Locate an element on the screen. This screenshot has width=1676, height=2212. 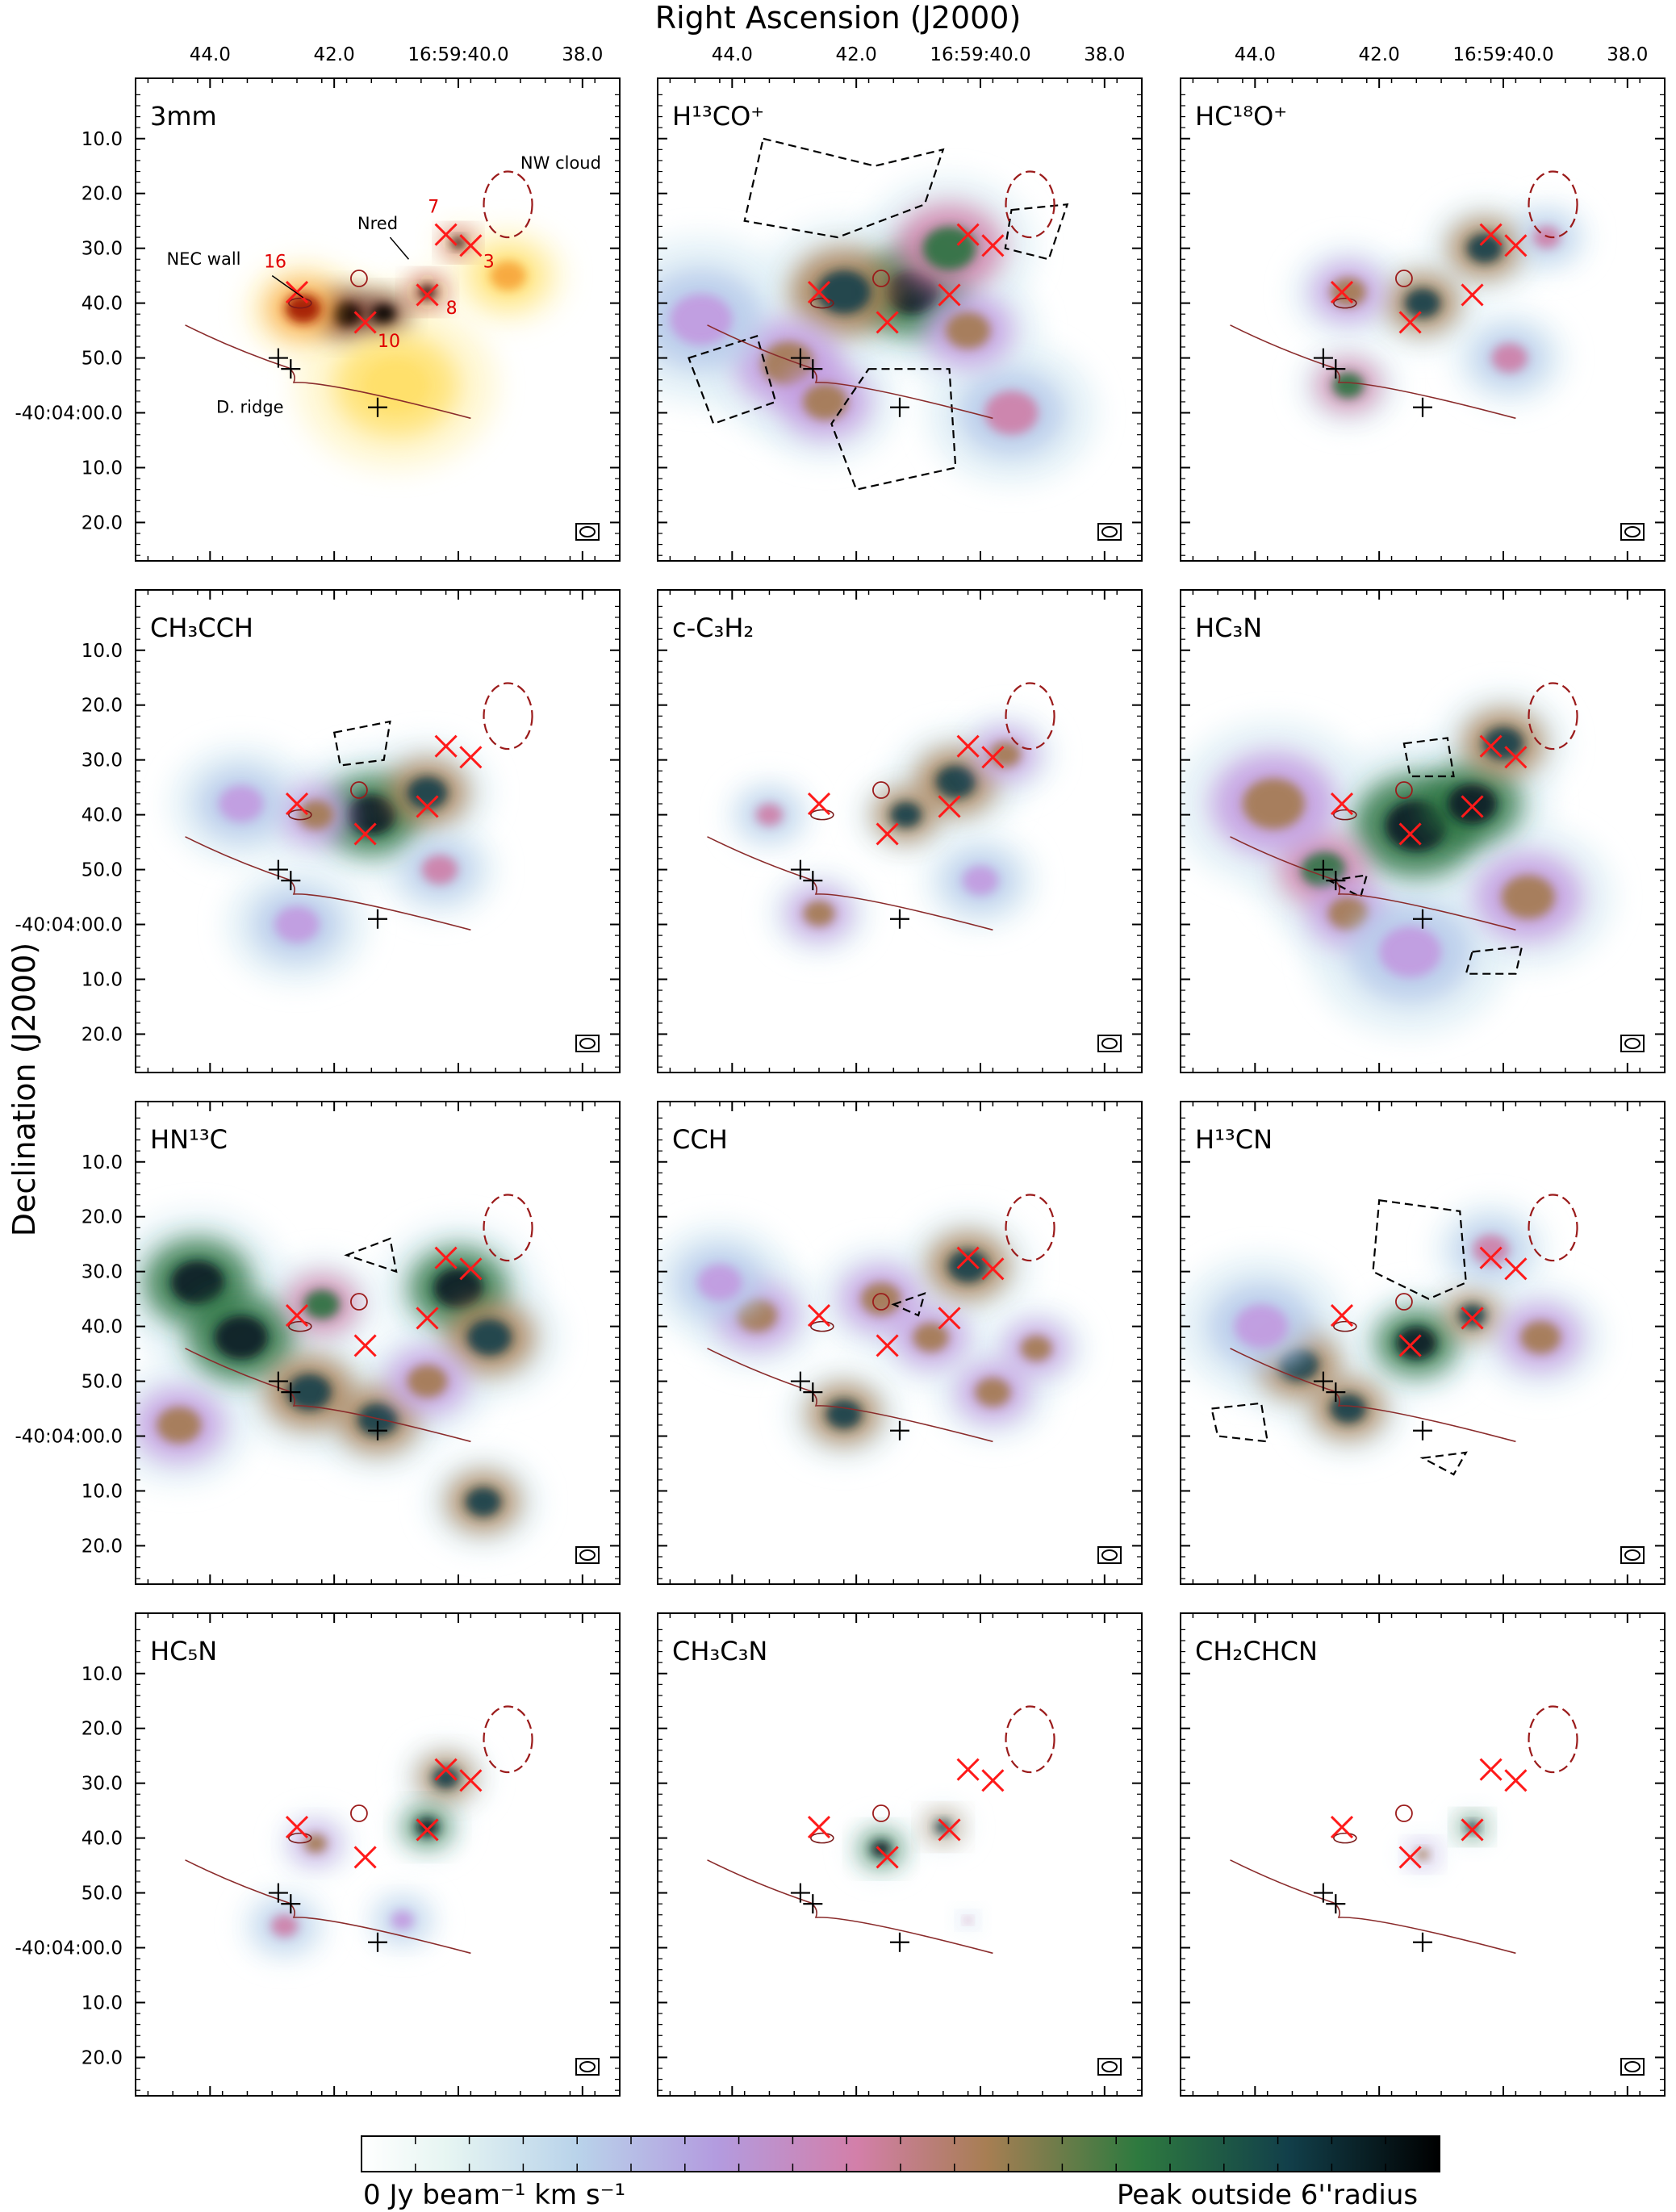
panel-6: HC₃N is located at coordinates (1423, 831).